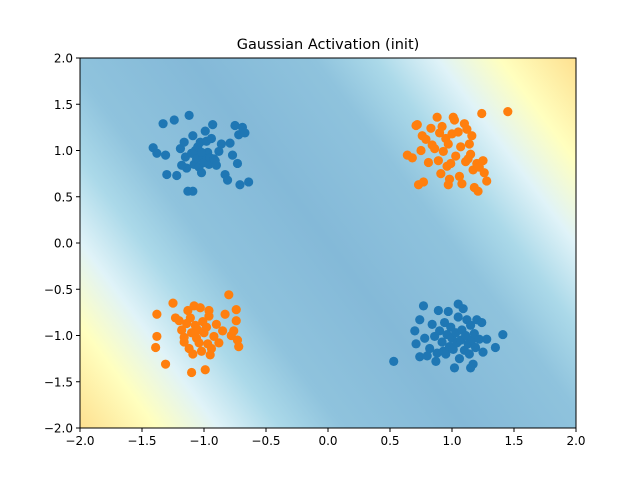  What do you see at coordinates (451, 441) in the screenshot?
I see `x-tick-label: 1.0` at bounding box center [451, 441].